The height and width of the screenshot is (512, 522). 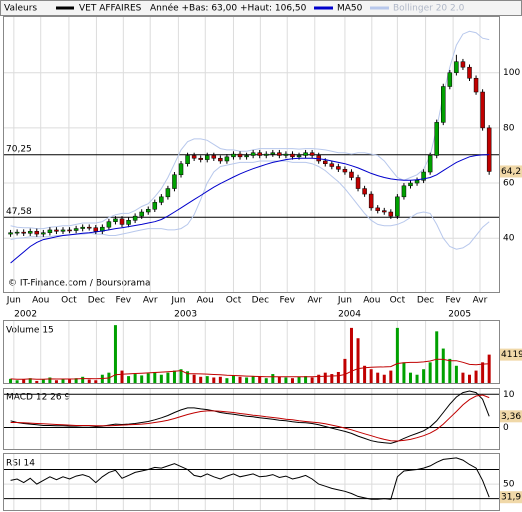 What do you see at coordinates (509, 128) in the screenshot?
I see `y-tick-label: 80` at bounding box center [509, 128].